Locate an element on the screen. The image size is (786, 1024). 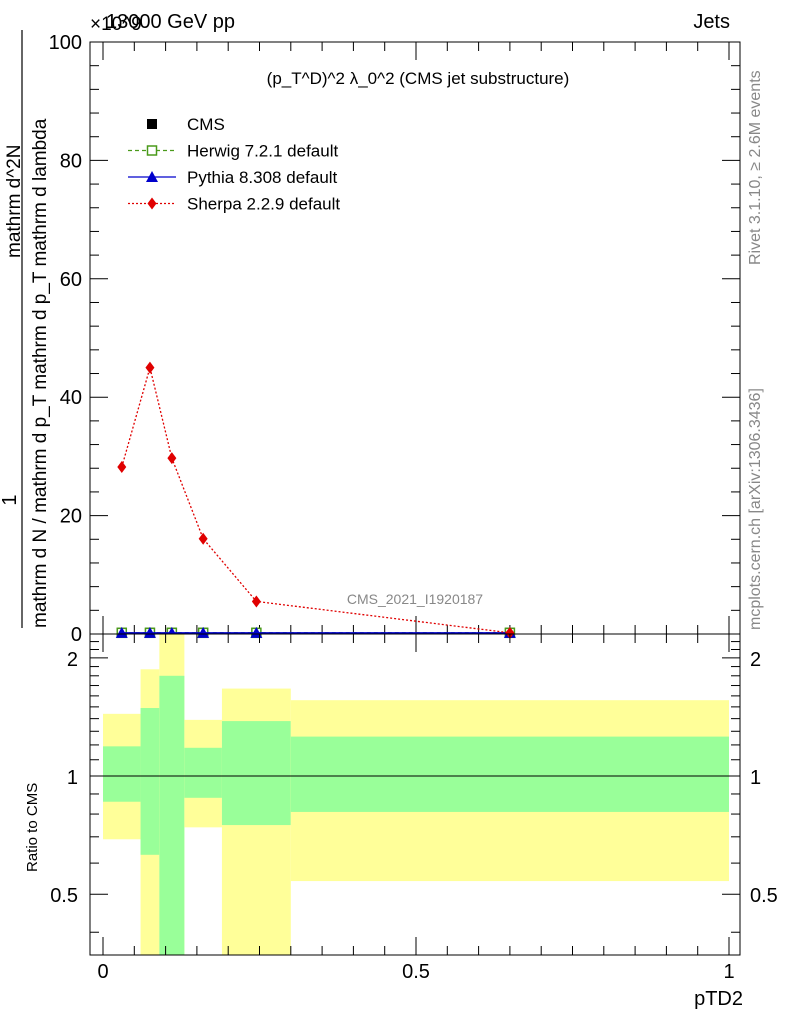
series-diamond is located at coordinates (316, 500).